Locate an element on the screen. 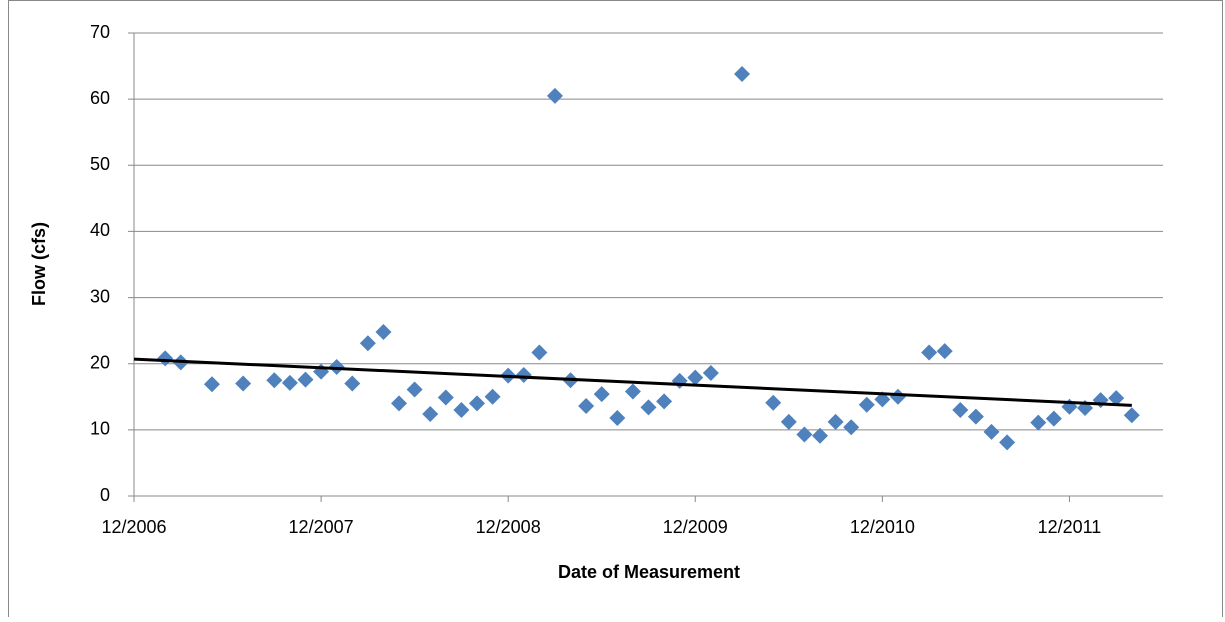 The width and height of the screenshot is (1225, 622). x-tick-label: 12/2008 is located at coordinates (508, 527).